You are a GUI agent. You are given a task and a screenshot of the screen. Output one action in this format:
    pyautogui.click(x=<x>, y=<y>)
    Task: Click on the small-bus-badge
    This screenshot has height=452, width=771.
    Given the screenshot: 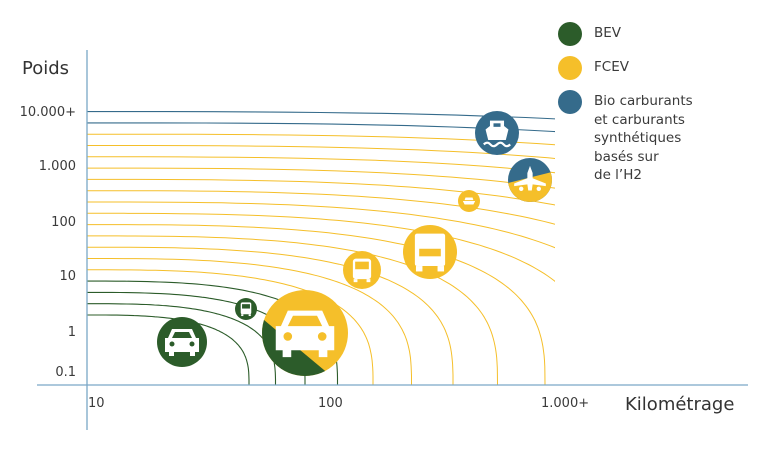 What is the action you would take?
    pyautogui.click(x=246, y=309)
    